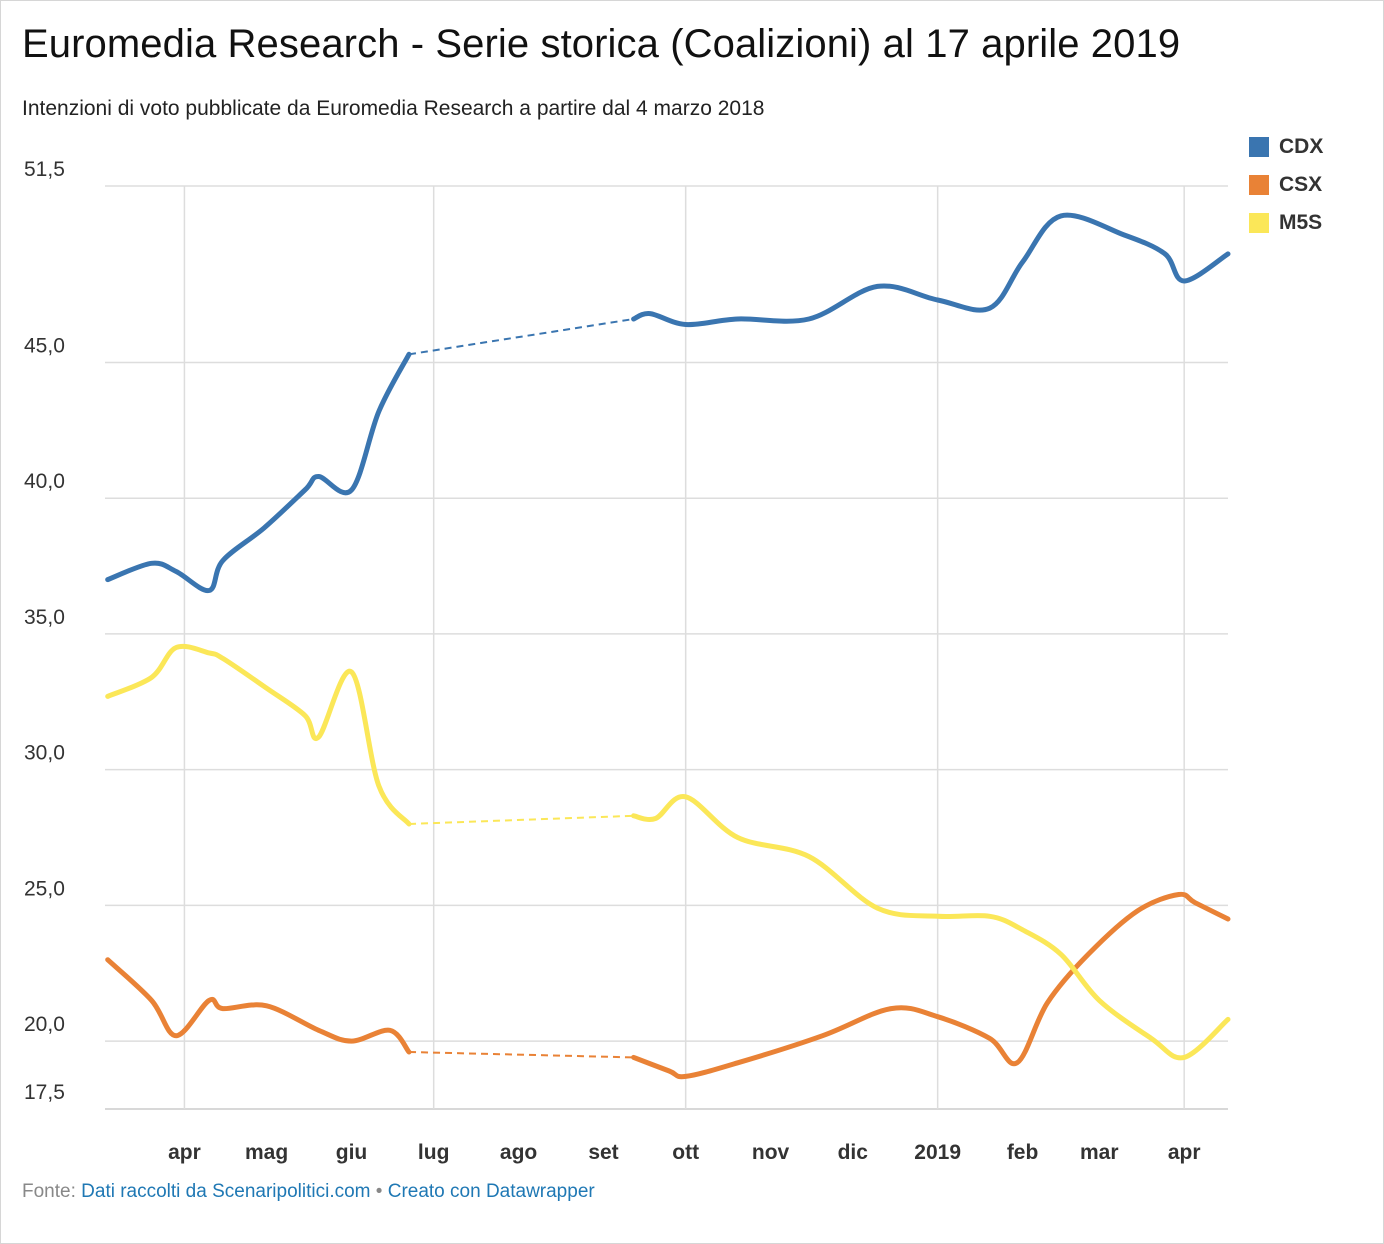 The image size is (1384, 1244). Describe the element at coordinates (1099, 1152) in the screenshot. I see `x-tick-label: mar` at that location.